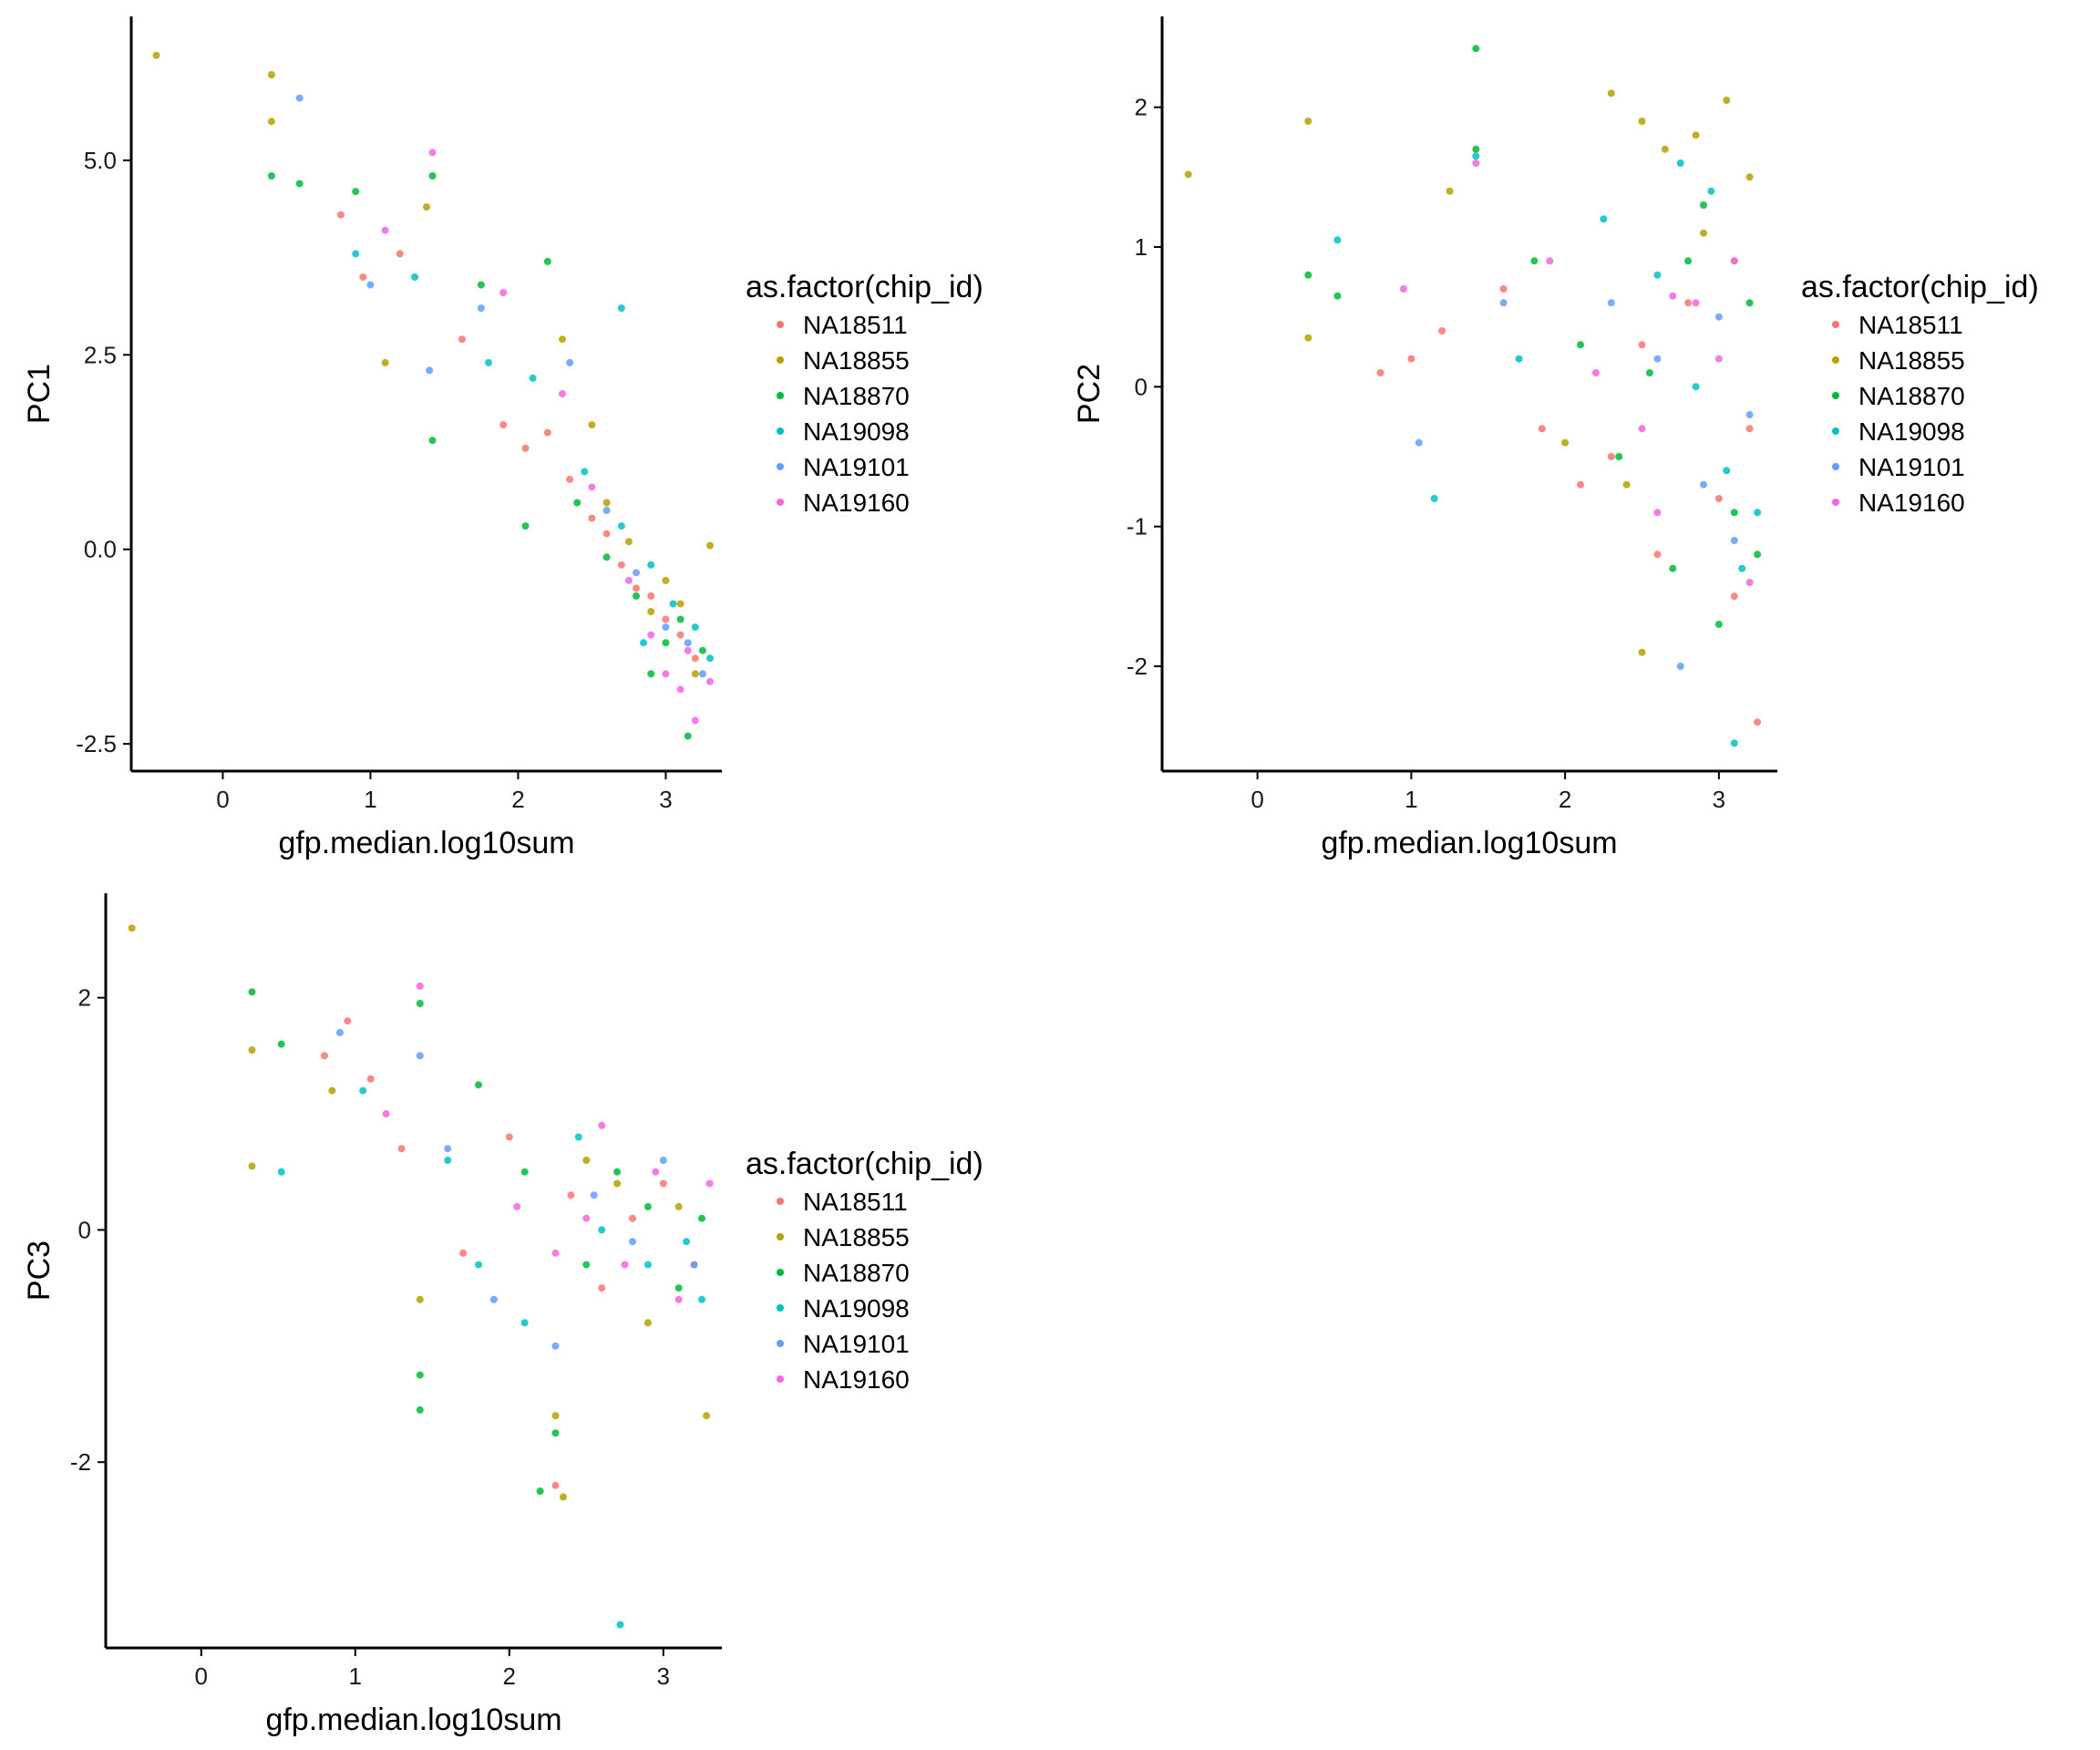 Image resolution: width=2100 pixels, height=1750 pixels. What do you see at coordinates (1836, 396) in the screenshot?
I see `pc2-legend-key-na18870` at bounding box center [1836, 396].